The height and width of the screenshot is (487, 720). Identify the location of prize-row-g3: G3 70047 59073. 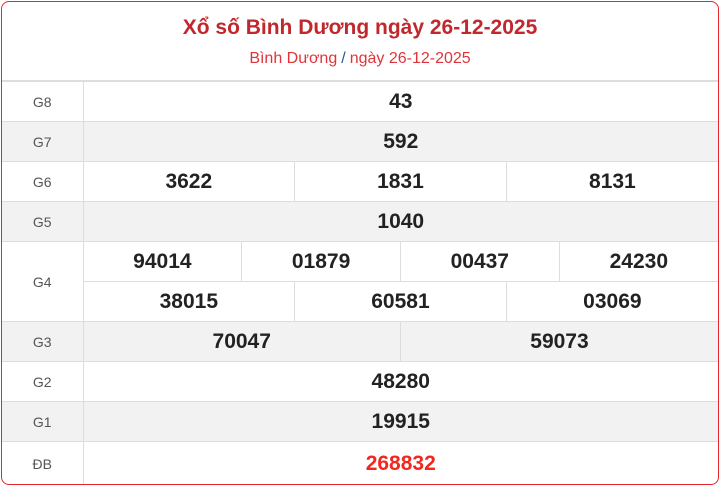
(360, 341).